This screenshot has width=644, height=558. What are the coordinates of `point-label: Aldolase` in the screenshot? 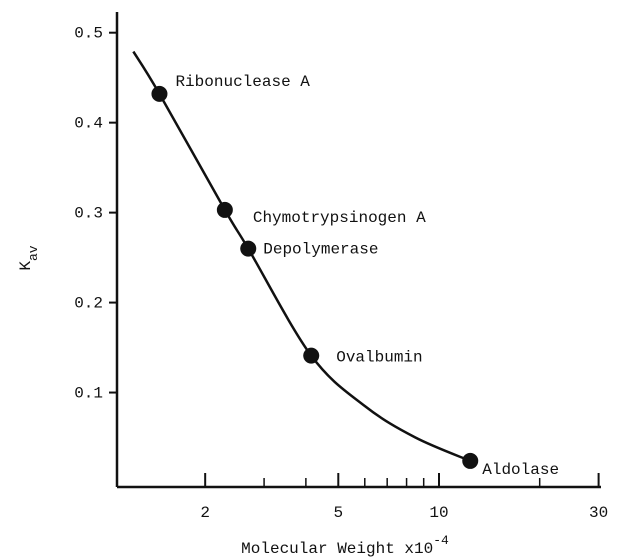 It's located at (520, 470).